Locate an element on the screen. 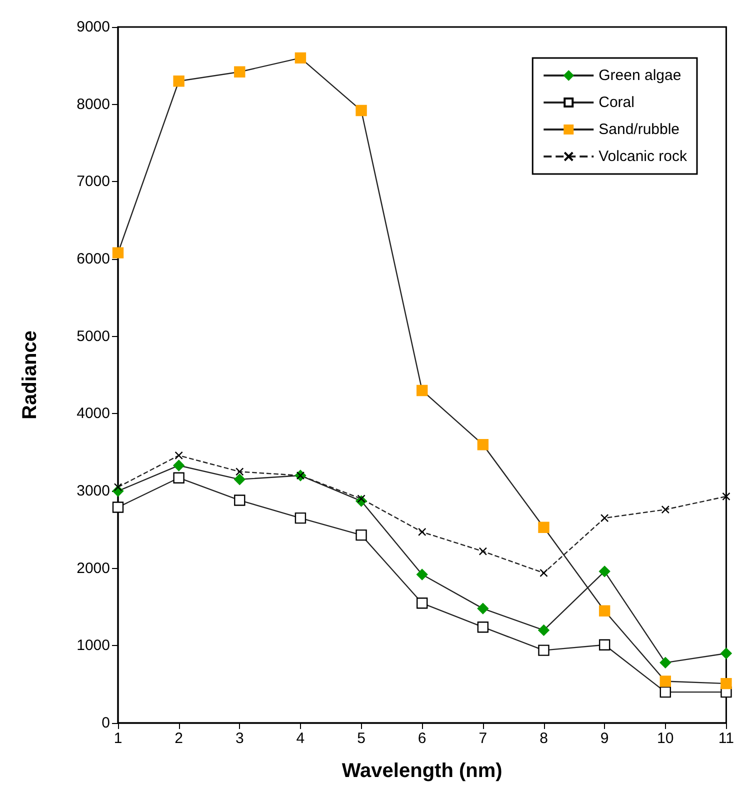  y-tick-label: 5000 is located at coordinates (93, 336).